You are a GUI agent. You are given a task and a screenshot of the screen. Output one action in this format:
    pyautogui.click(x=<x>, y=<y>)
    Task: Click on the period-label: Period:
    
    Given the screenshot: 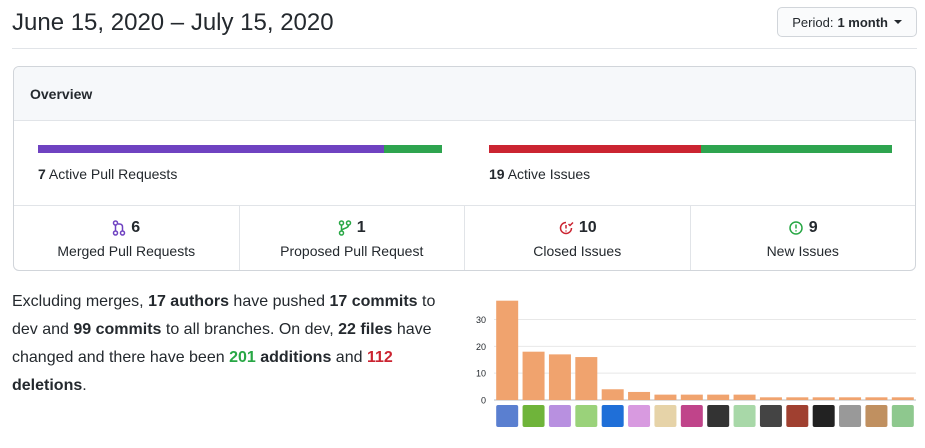 What is the action you would take?
    pyautogui.click(x=813, y=22)
    